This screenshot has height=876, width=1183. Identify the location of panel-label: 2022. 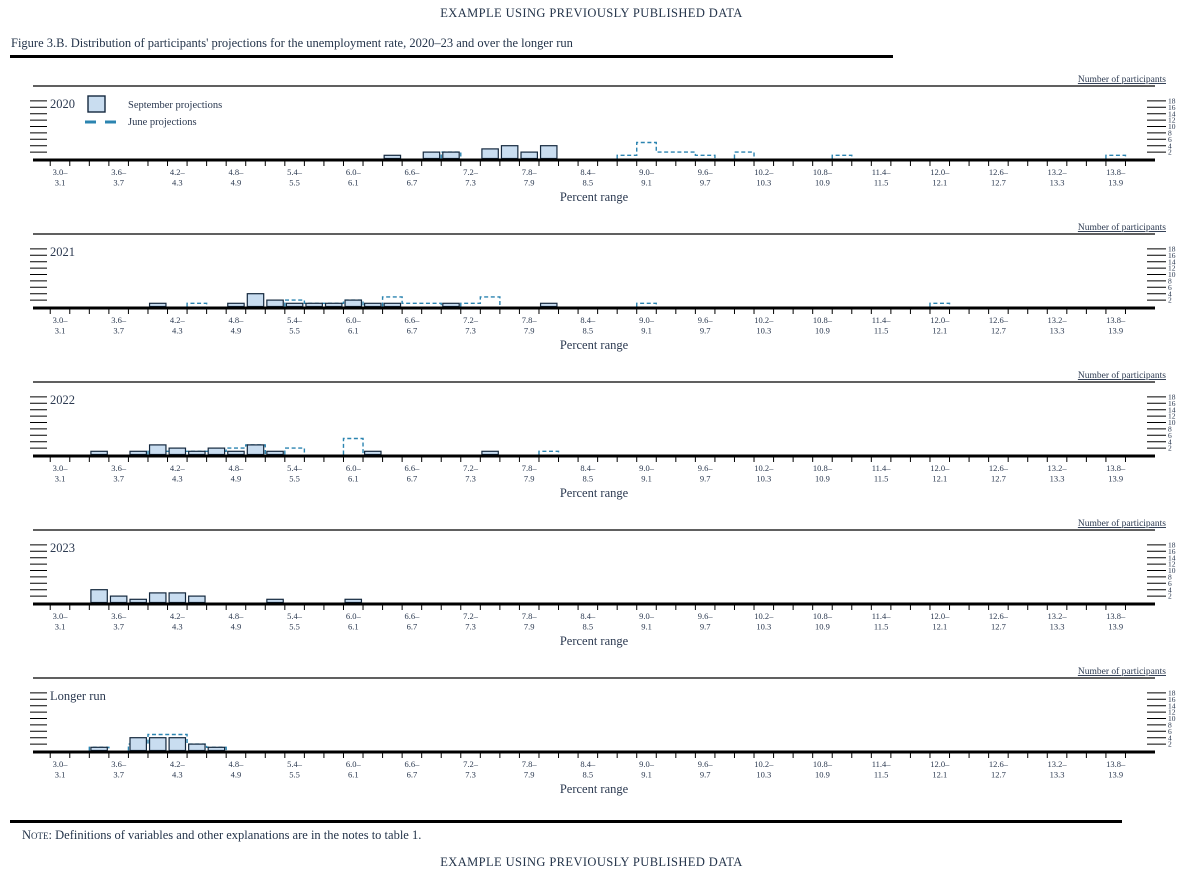
(62, 400).